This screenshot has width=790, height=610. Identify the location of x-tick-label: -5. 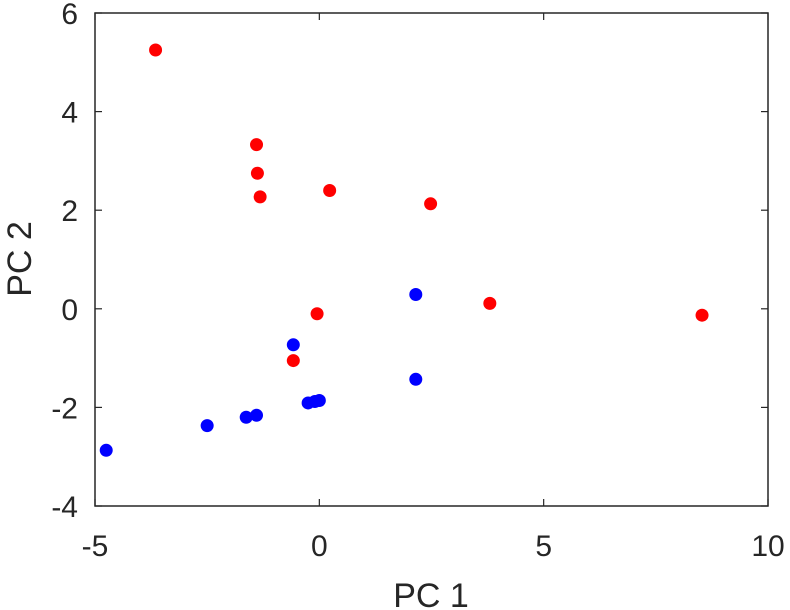
(95, 546).